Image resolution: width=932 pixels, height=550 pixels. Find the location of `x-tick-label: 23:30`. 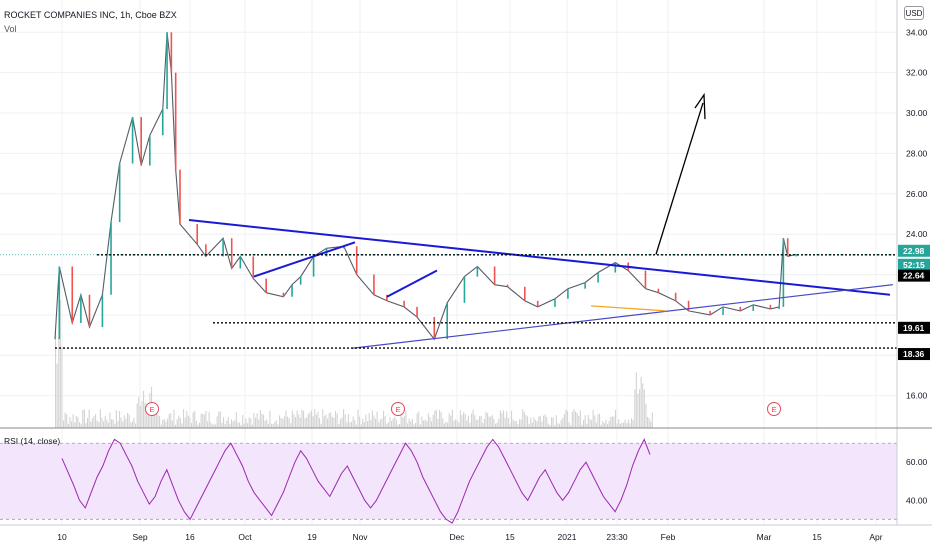

x-tick-label: 23:30 is located at coordinates (617, 537).